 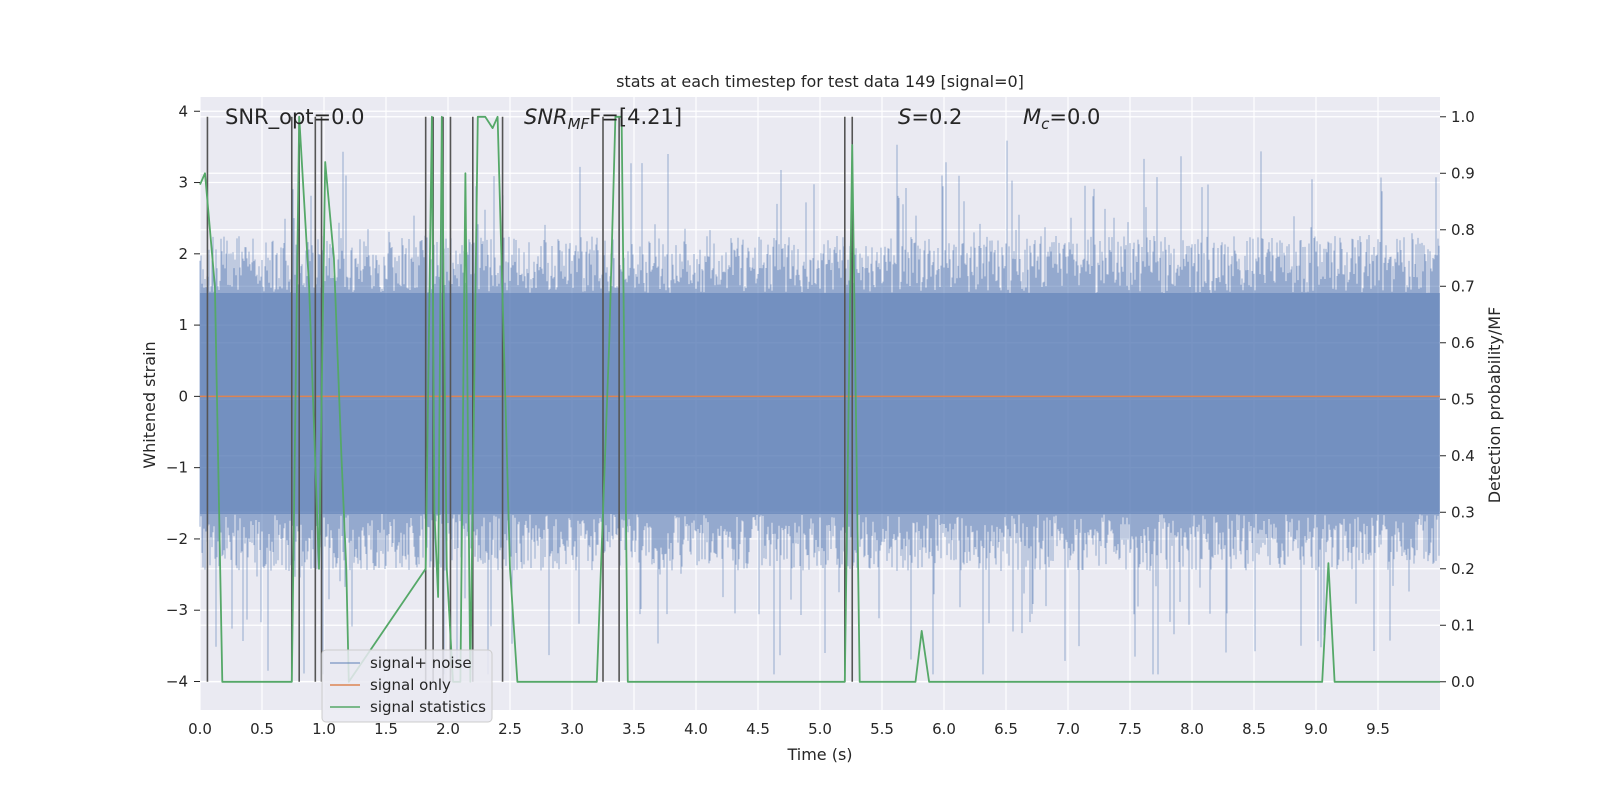 I want to click on y-right-tick-label: 0.7, so click(x=1463, y=286).